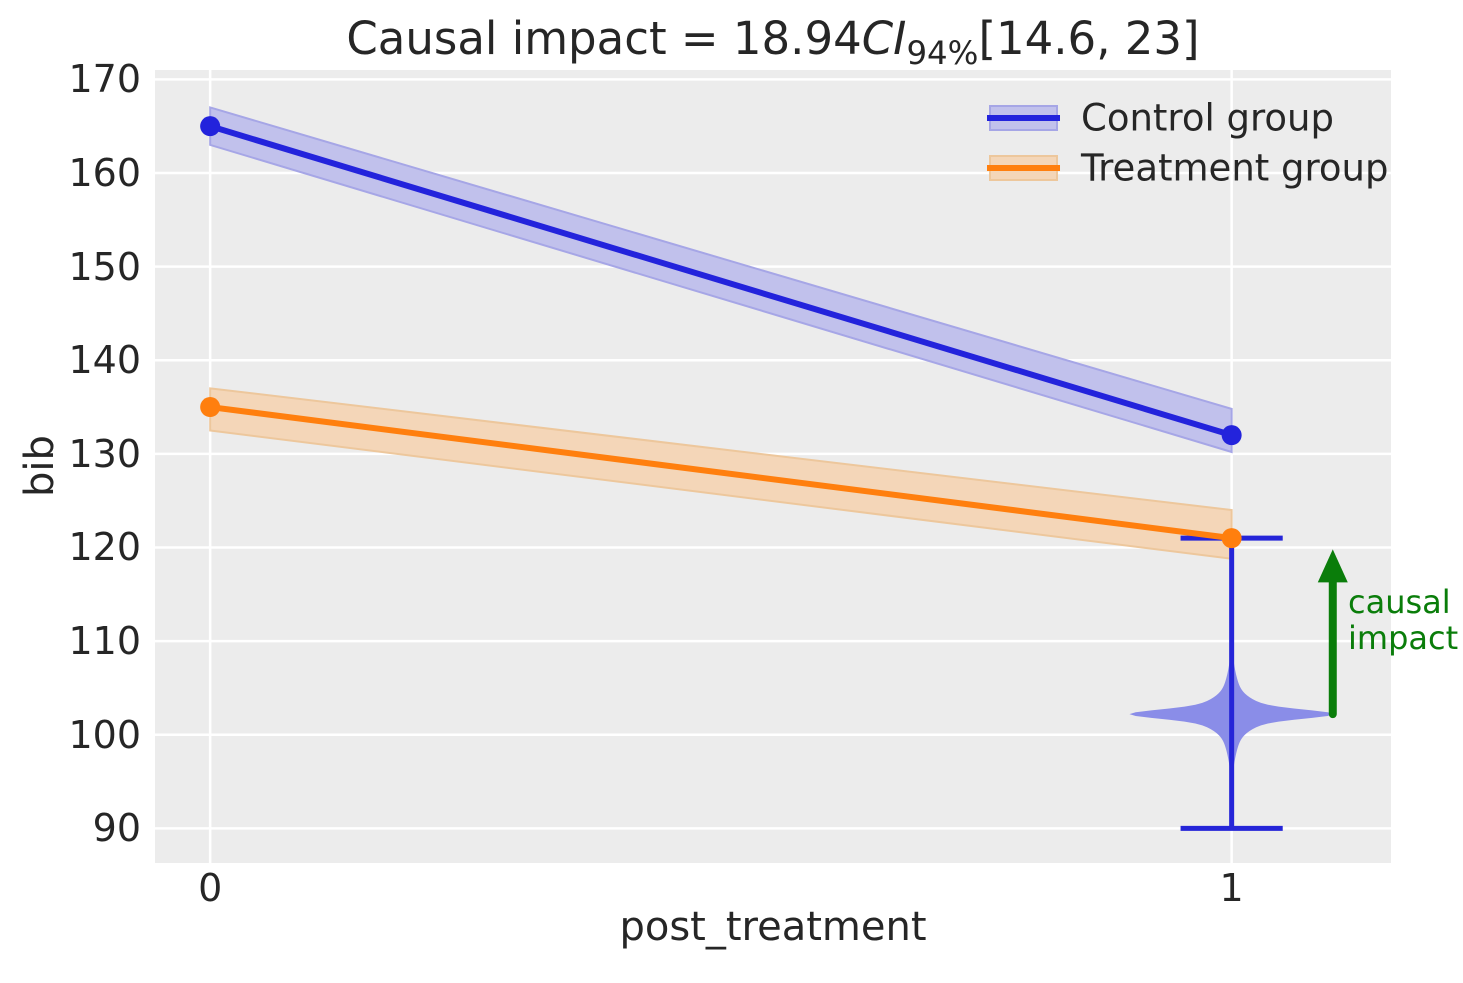 The height and width of the screenshot is (983, 1463). I want to click on y-tick-label-150: 150, so click(104, 266).